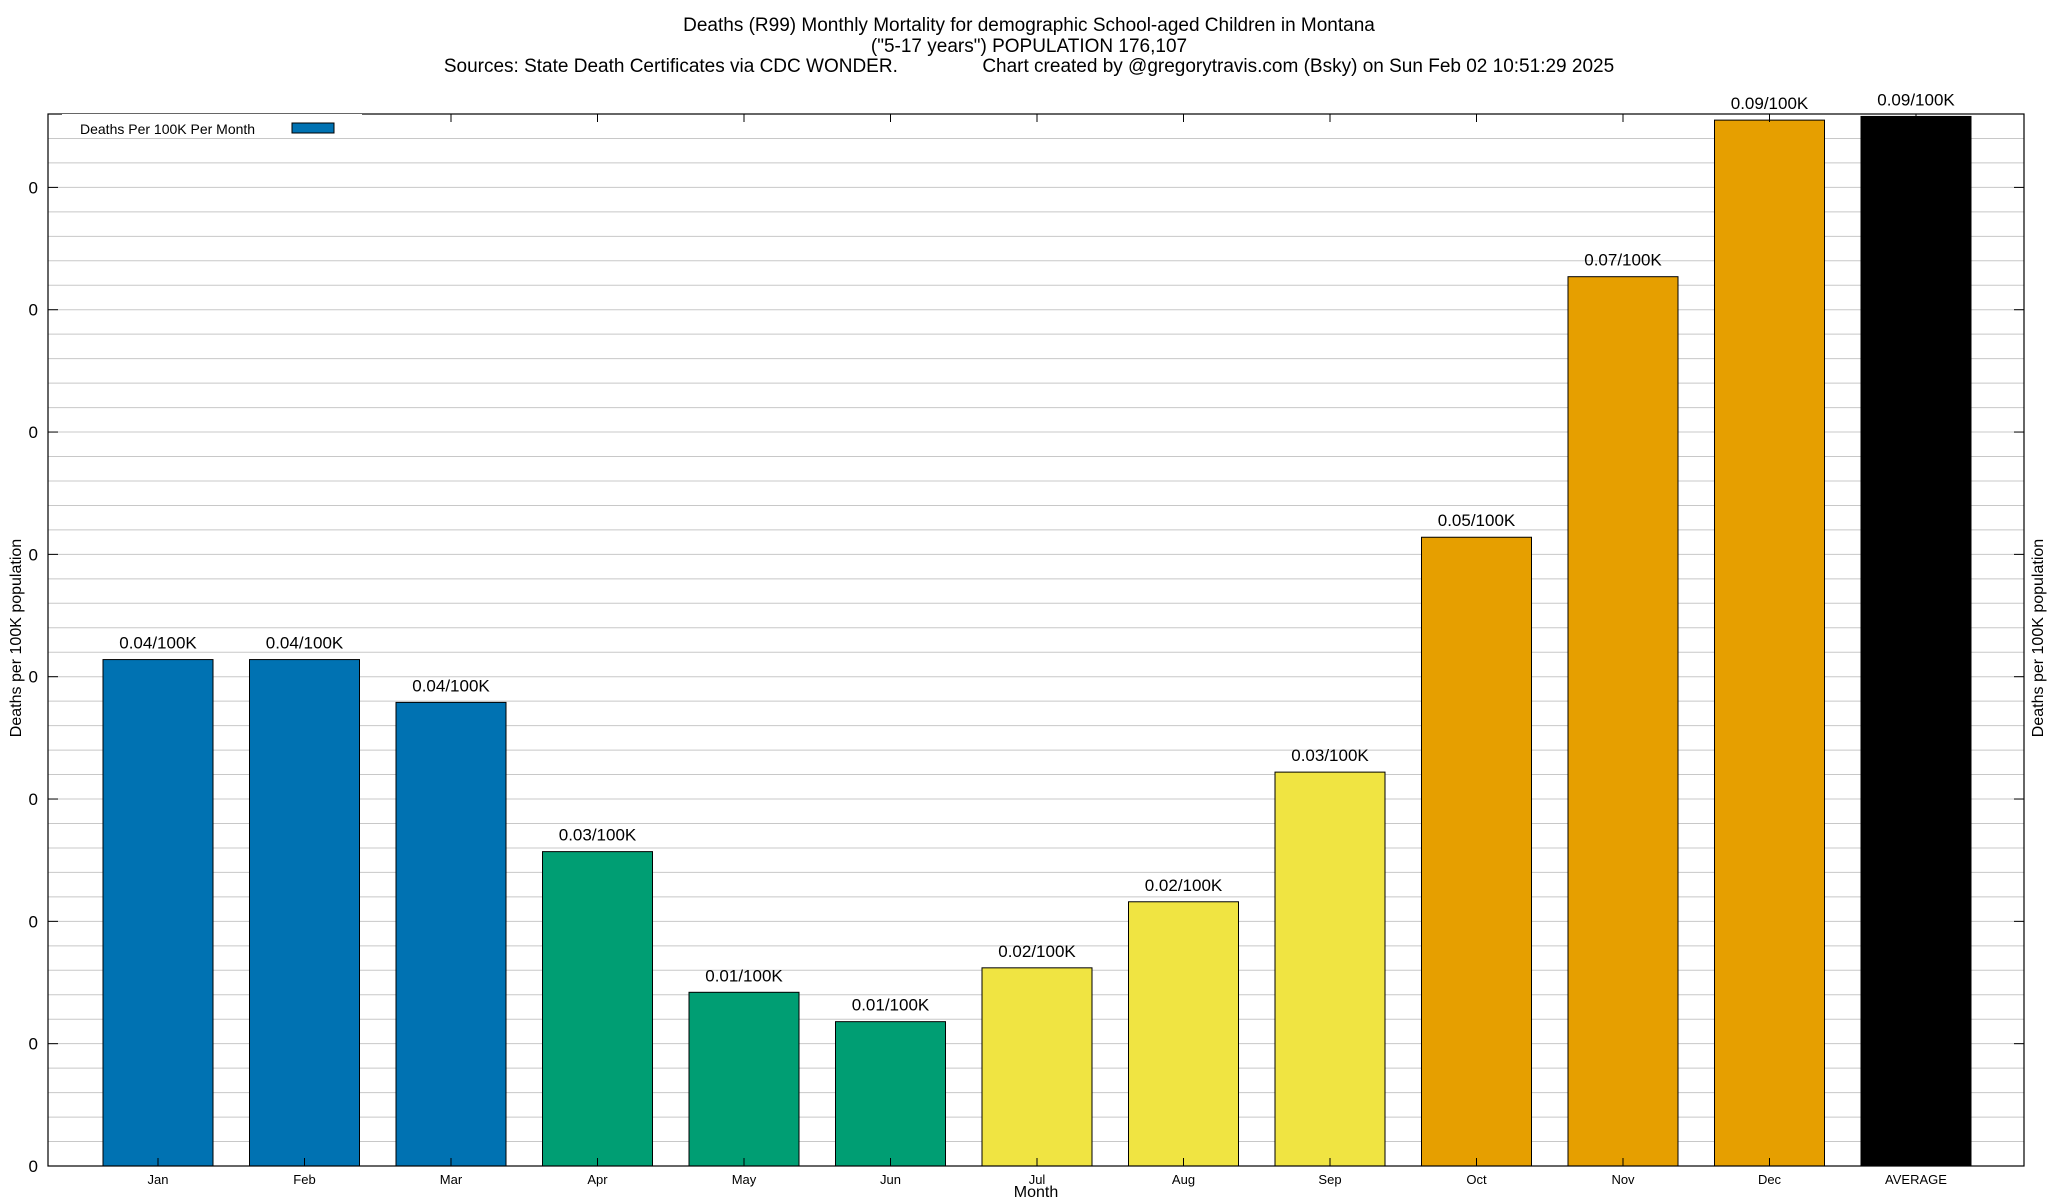 The image size is (2048, 1200). What do you see at coordinates (1330, 755) in the screenshot?
I see `bar-label-sep: 0.03/100K` at bounding box center [1330, 755].